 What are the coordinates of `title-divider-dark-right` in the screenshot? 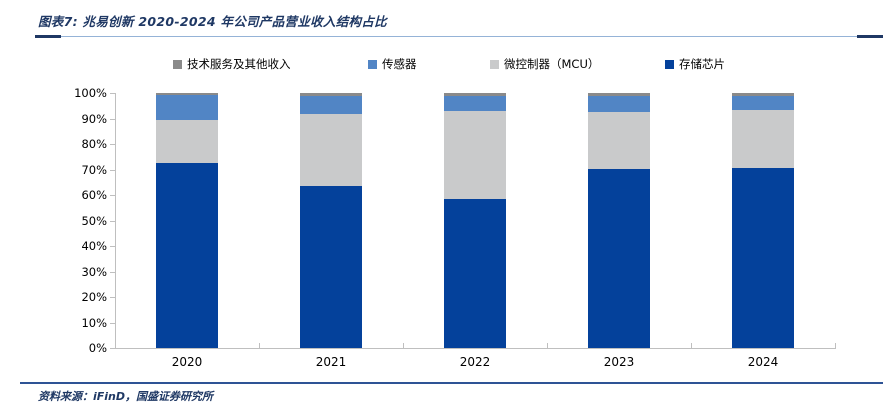 It's located at (870, 36).